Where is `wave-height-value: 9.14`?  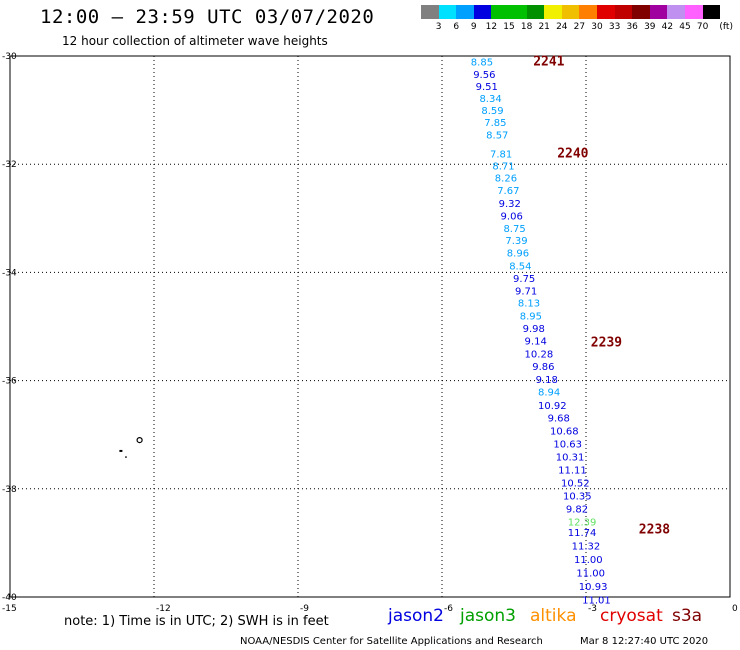 wave-height-value: 9.14 is located at coordinates (536, 342).